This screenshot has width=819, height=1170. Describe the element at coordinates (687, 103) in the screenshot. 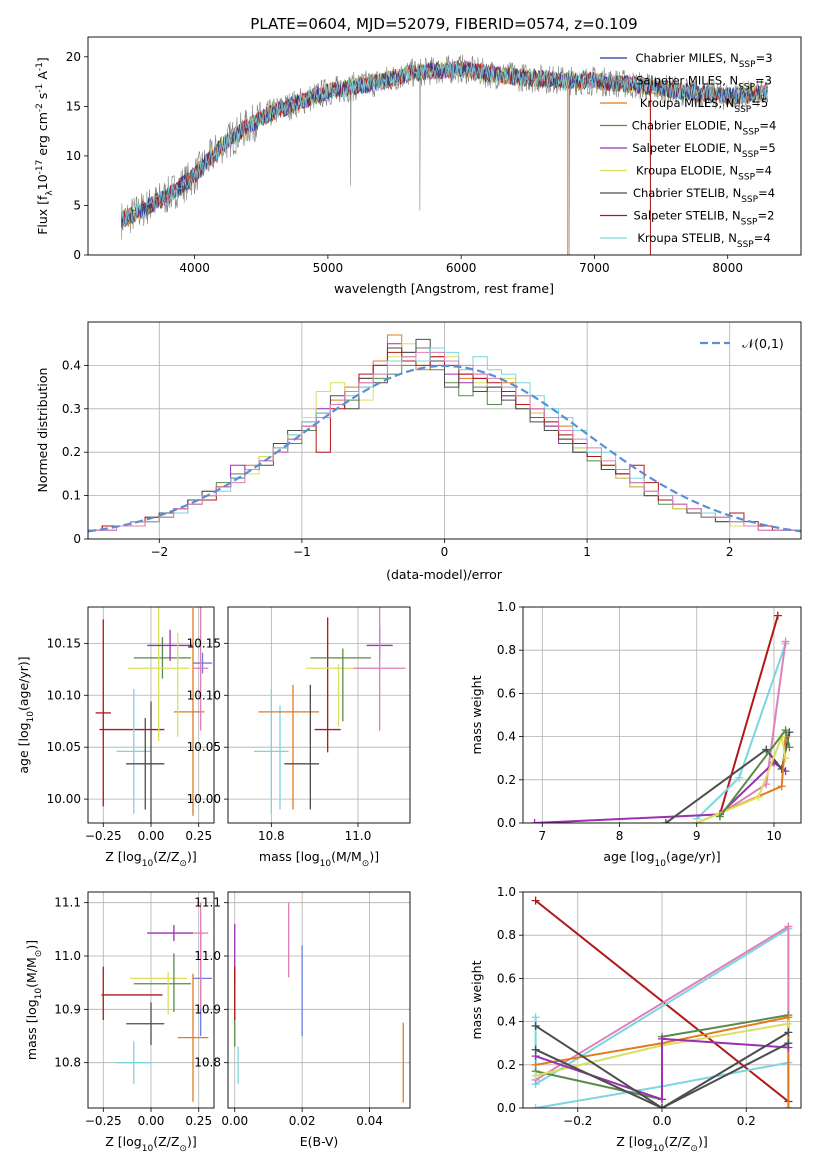

I see `label-run: Kroupa MILES, N` at that location.